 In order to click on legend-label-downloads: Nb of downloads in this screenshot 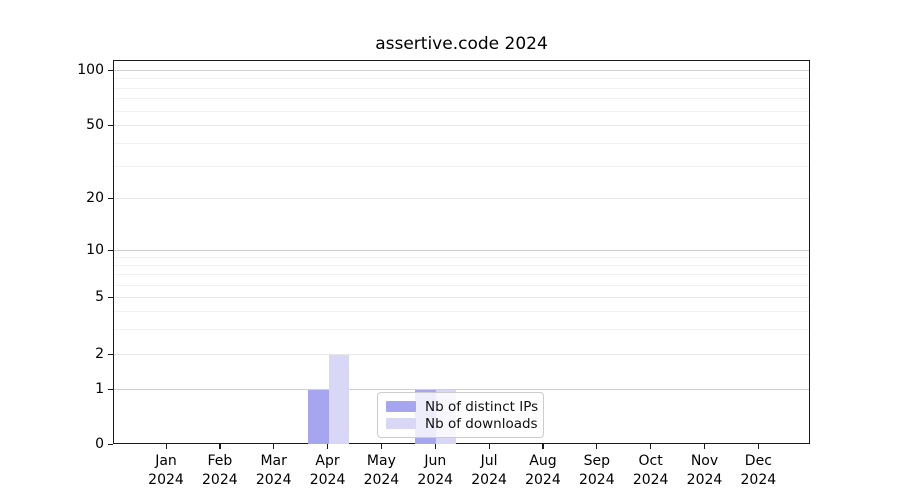, I will do `click(481, 423)`.